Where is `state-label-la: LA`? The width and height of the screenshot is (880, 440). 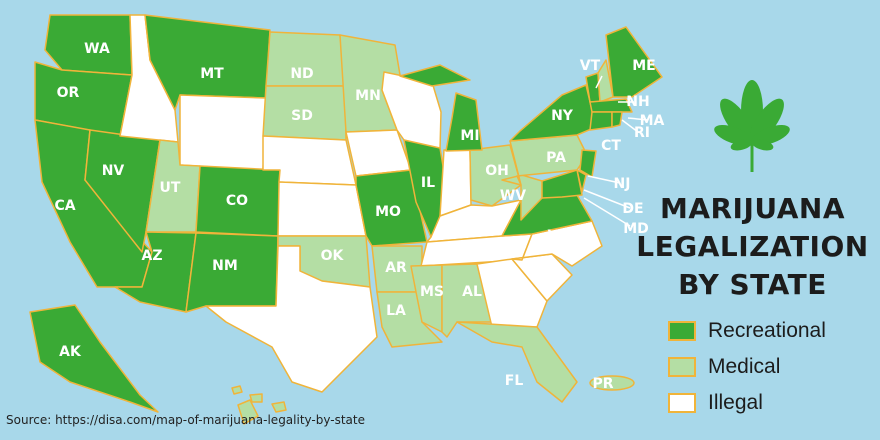 state-label-la: LA is located at coordinates (396, 311).